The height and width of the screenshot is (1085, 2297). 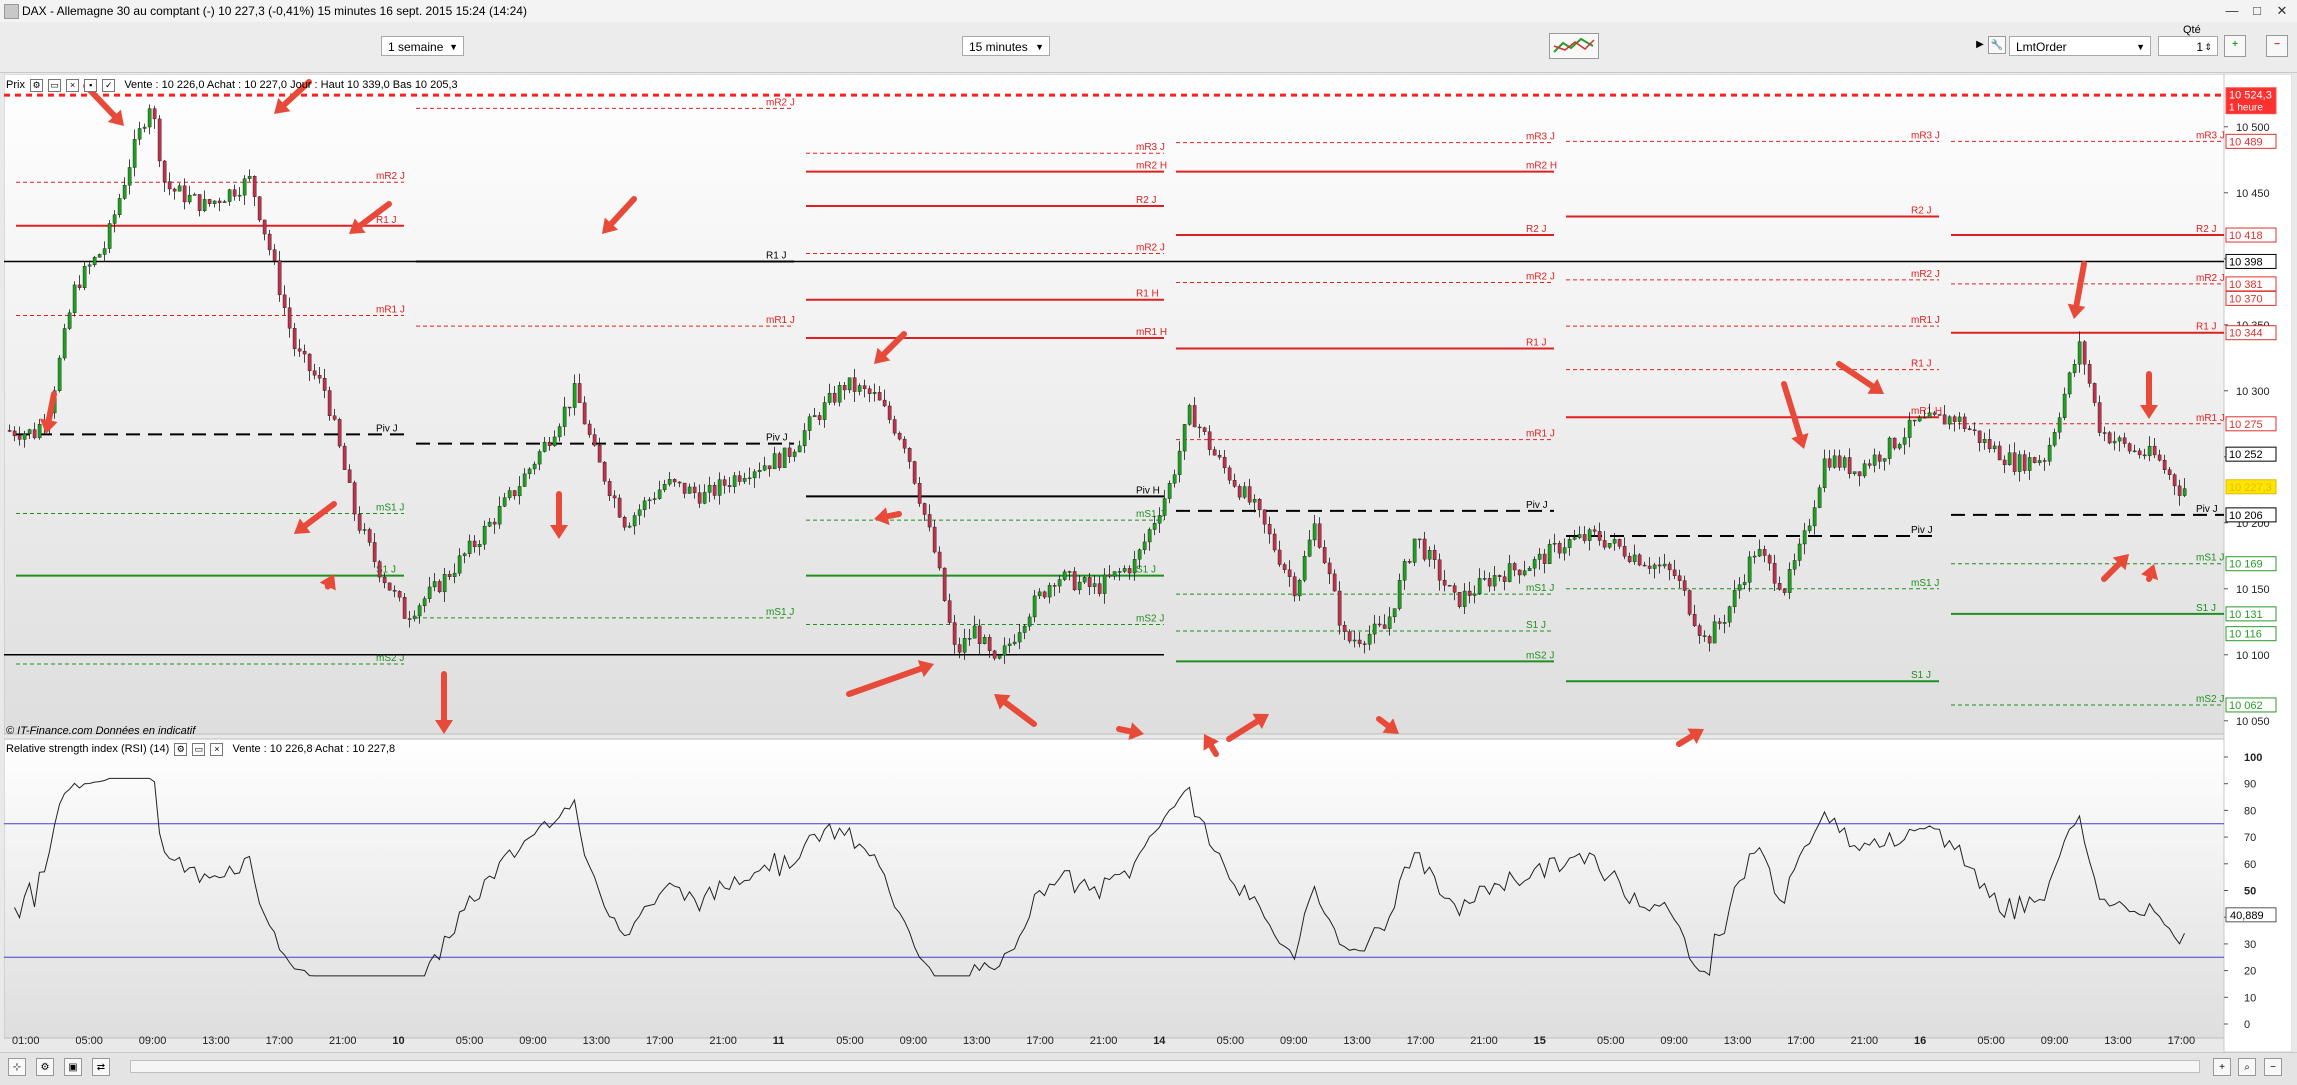 I want to click on order-type-select: LmtOrder ▼, so click(x=2080, y=46).